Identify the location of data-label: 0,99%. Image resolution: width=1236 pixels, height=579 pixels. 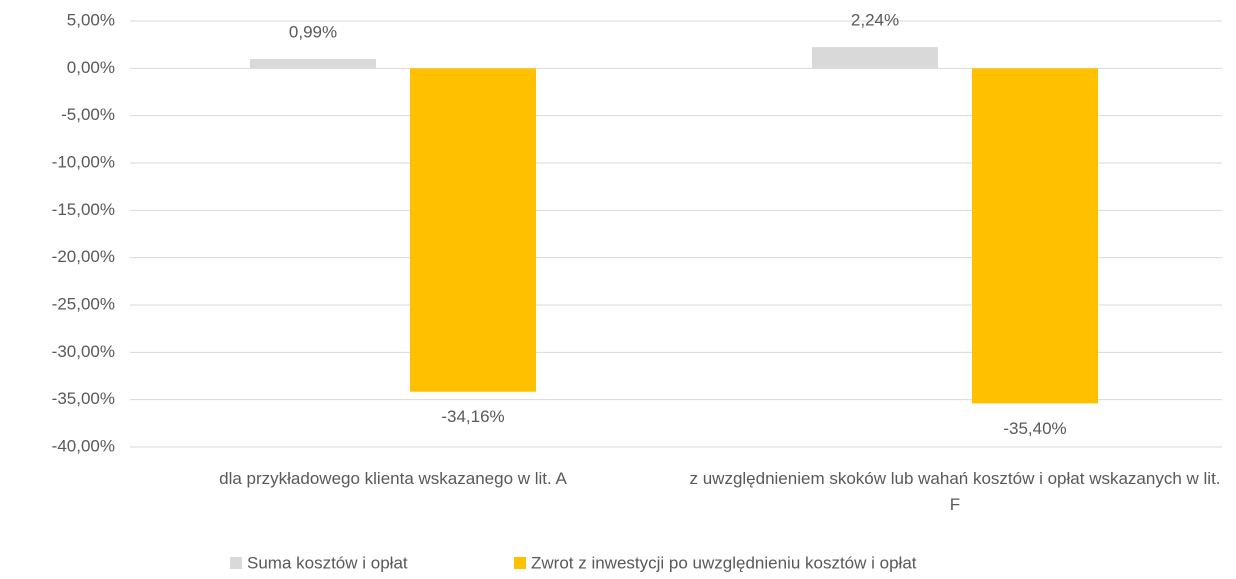
(313, 31).